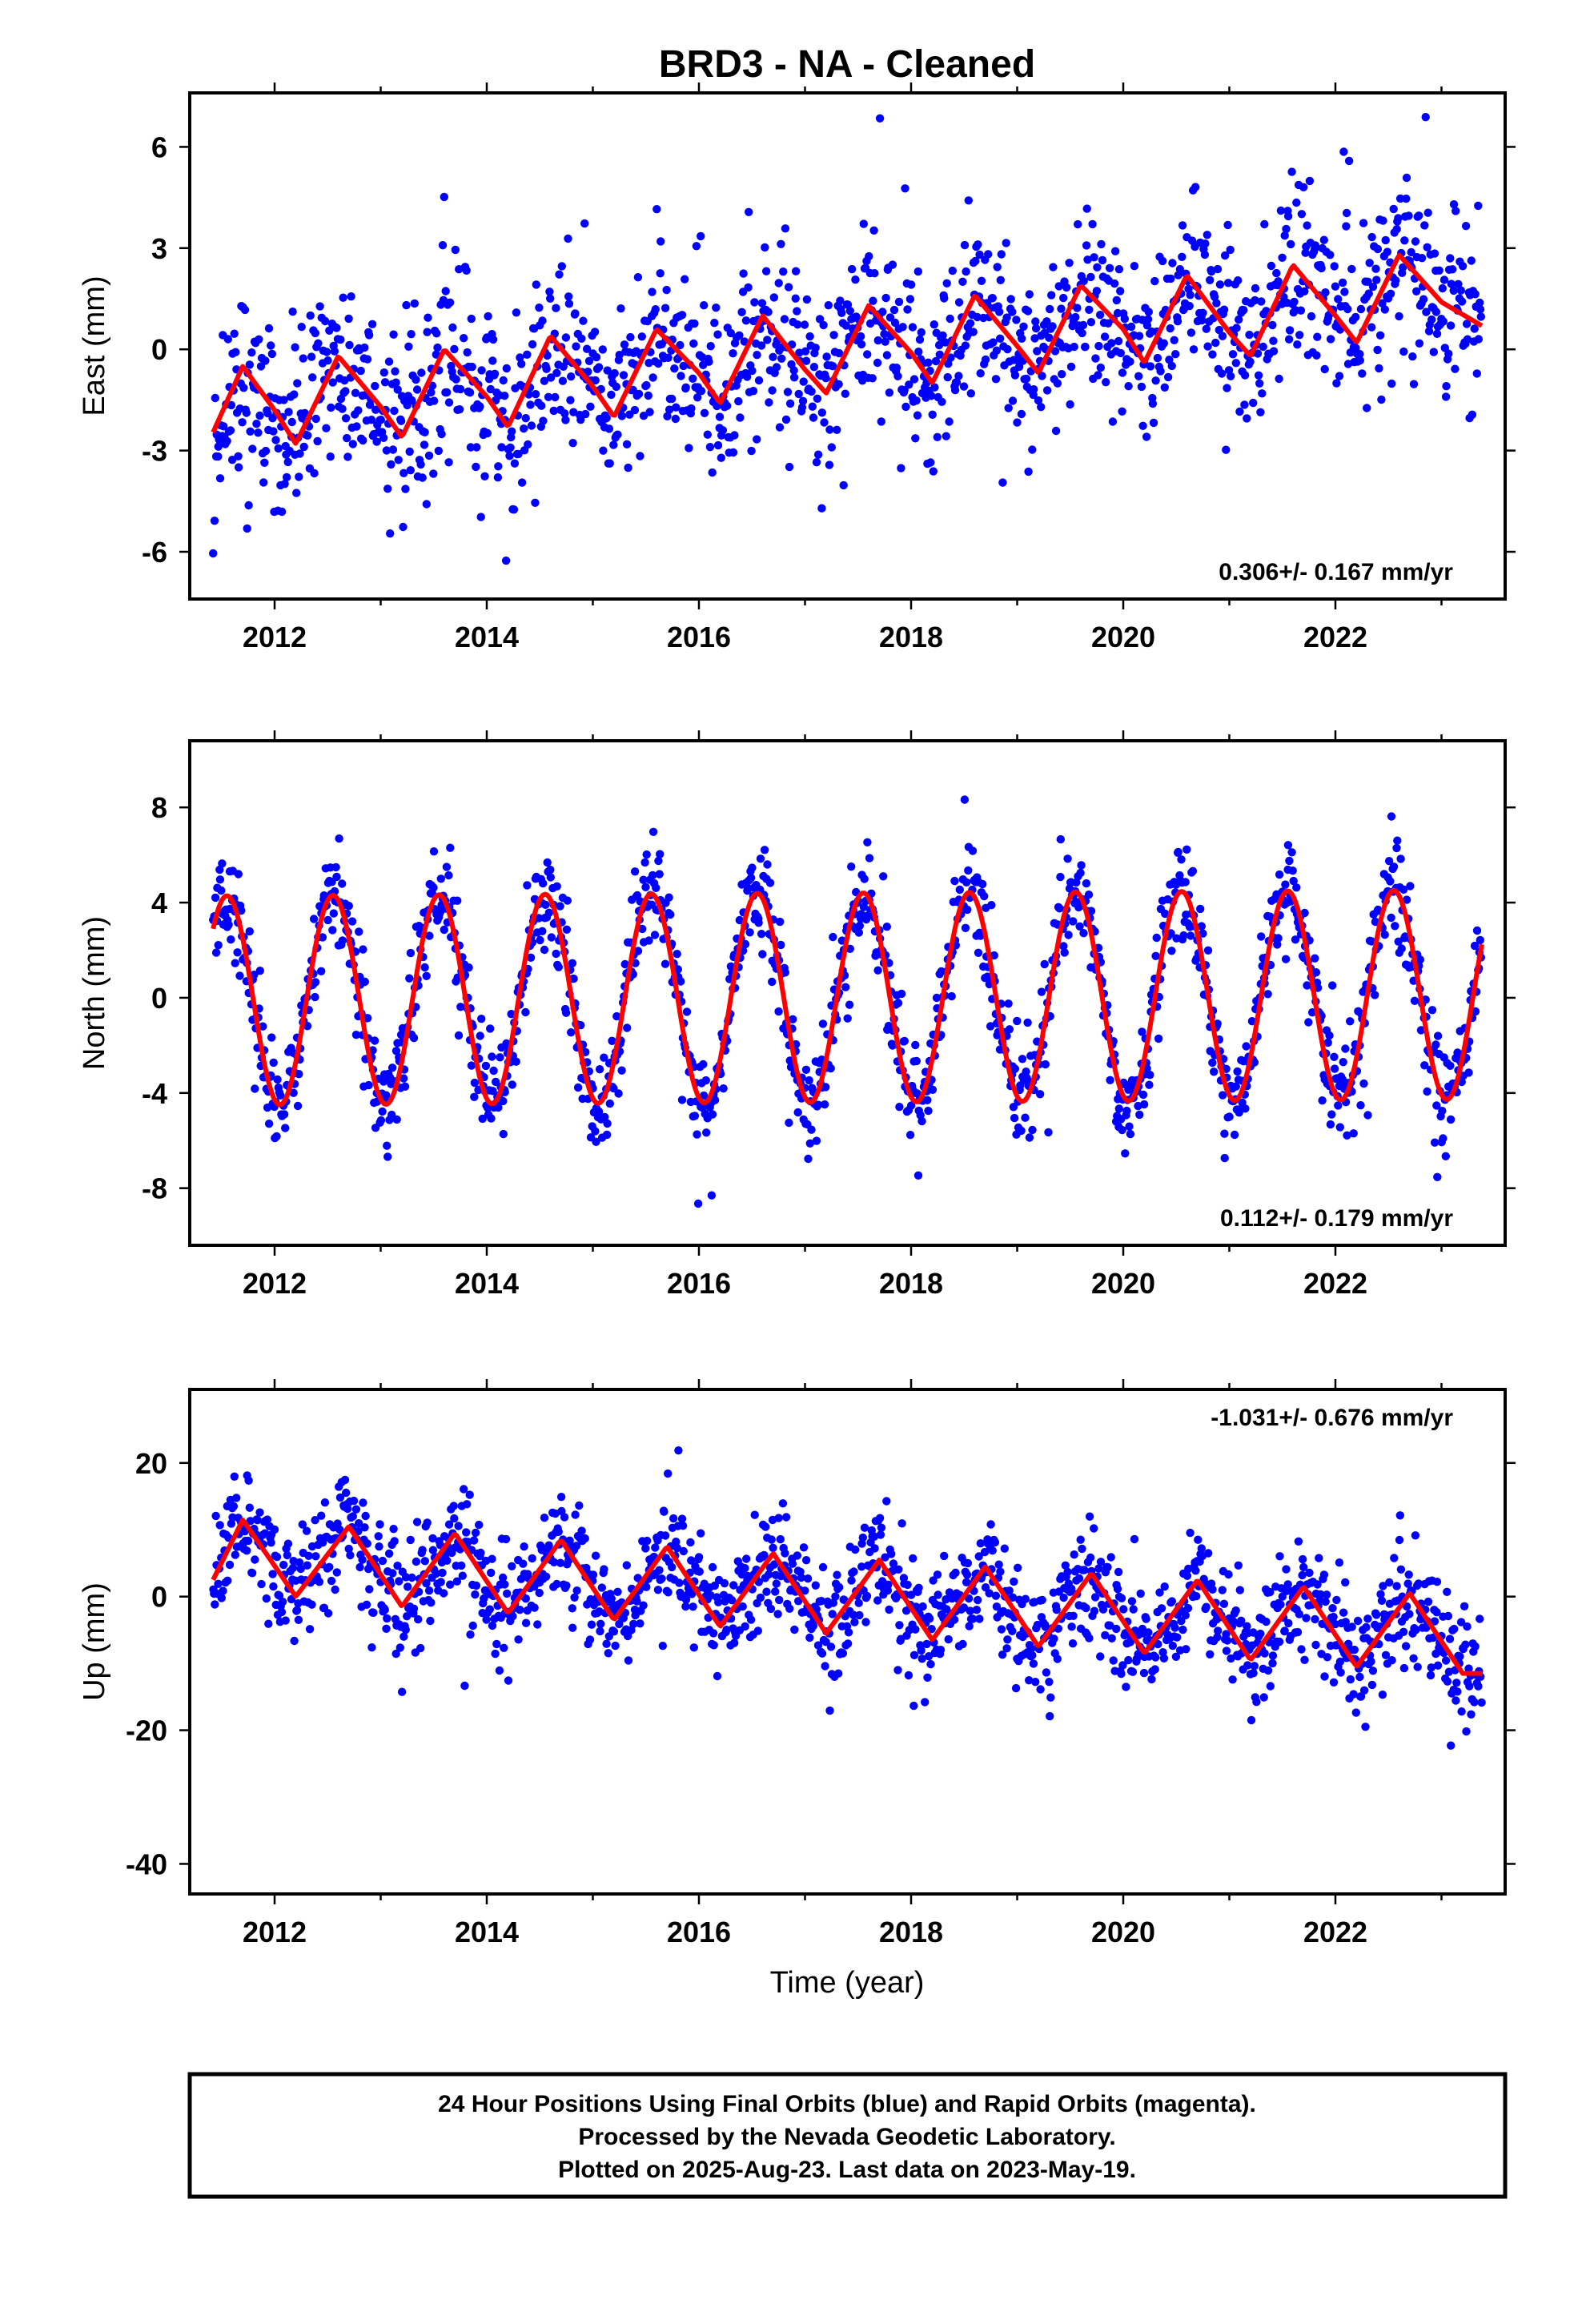  I want to click on up-y-tick-label: 0, so click(159, 1597).